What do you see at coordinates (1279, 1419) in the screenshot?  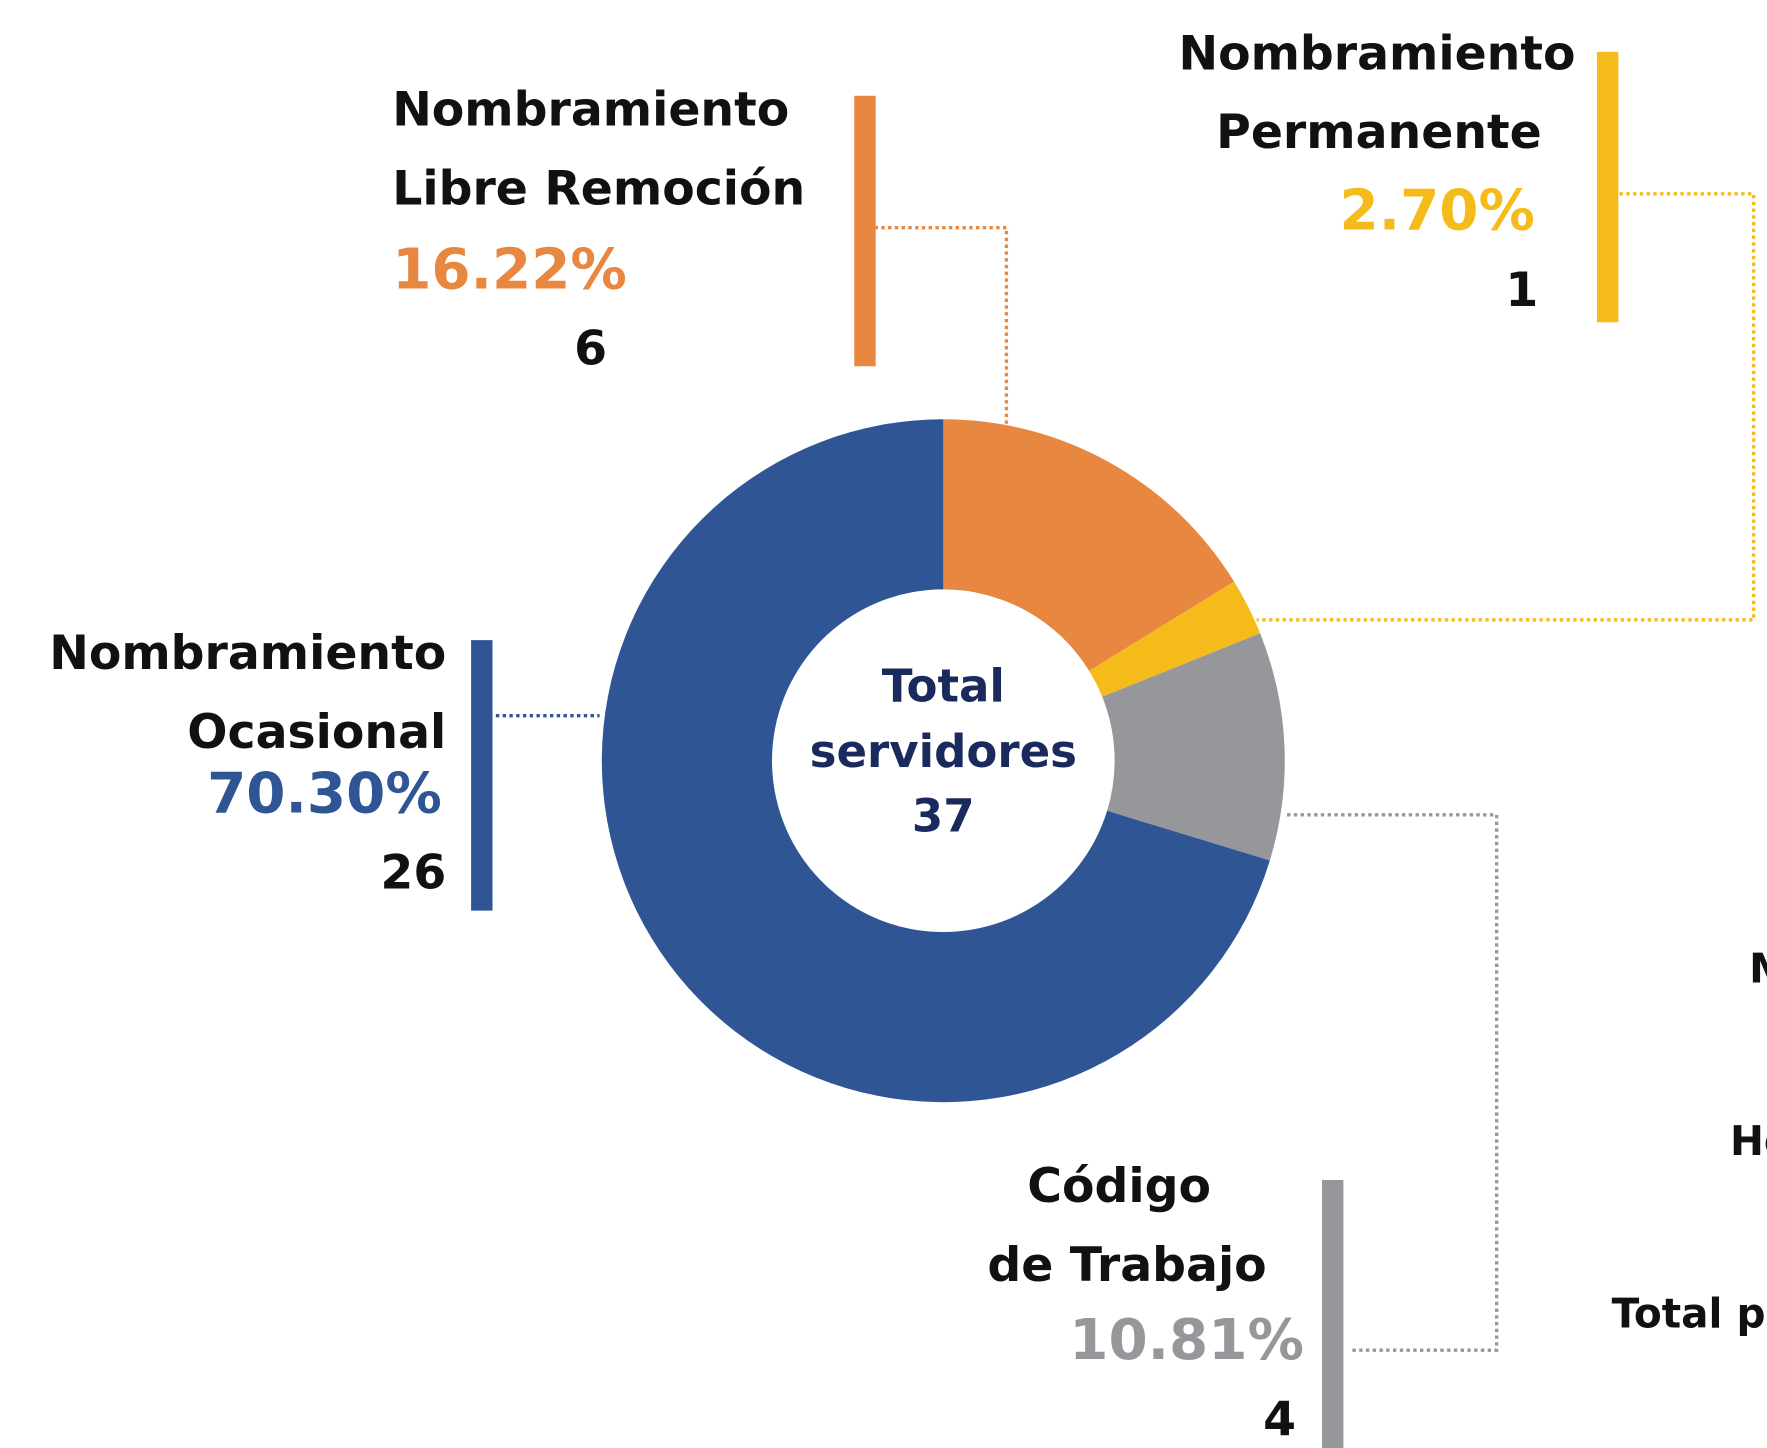 I see `count-label: 4` at bounding box center [1279, 1419].